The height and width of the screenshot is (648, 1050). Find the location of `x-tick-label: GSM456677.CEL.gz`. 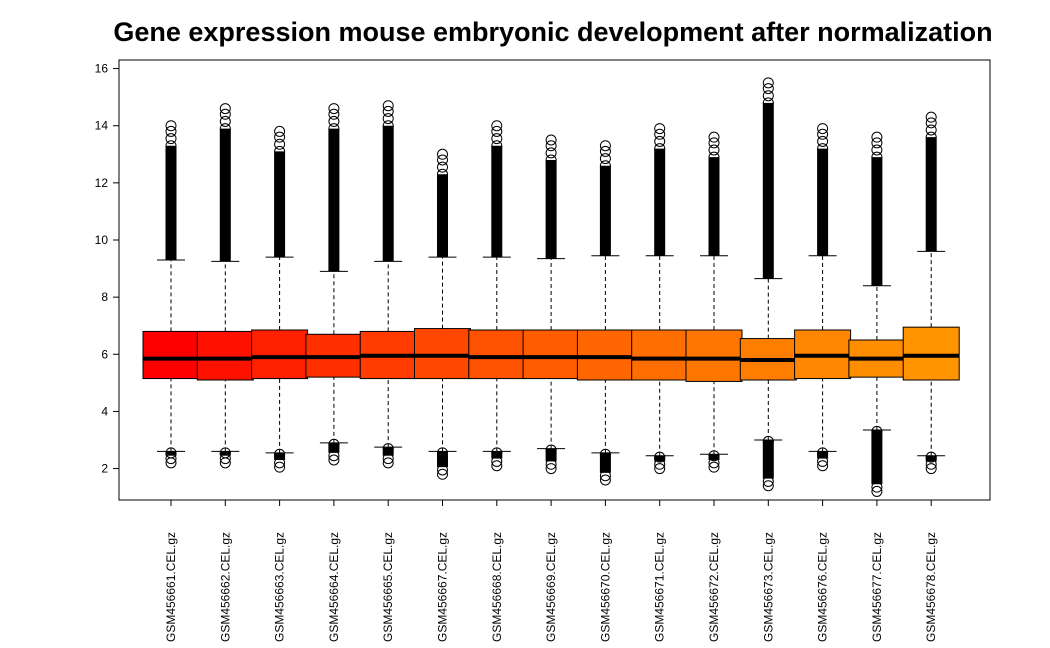

x-tick-label: GSM456677.CEL.gz is located at coordinates (877, 587).